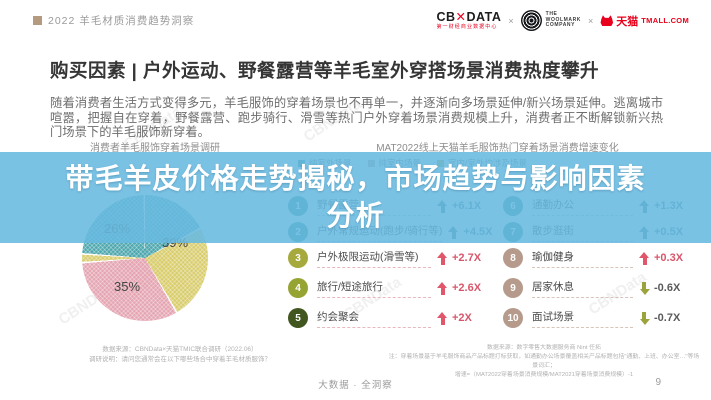 The image size is (711, 400). What do you see at coordinates (355, 215) in the screenshot?
I see `overlay-title-line2: 分析` at bounding box center [355, 215].